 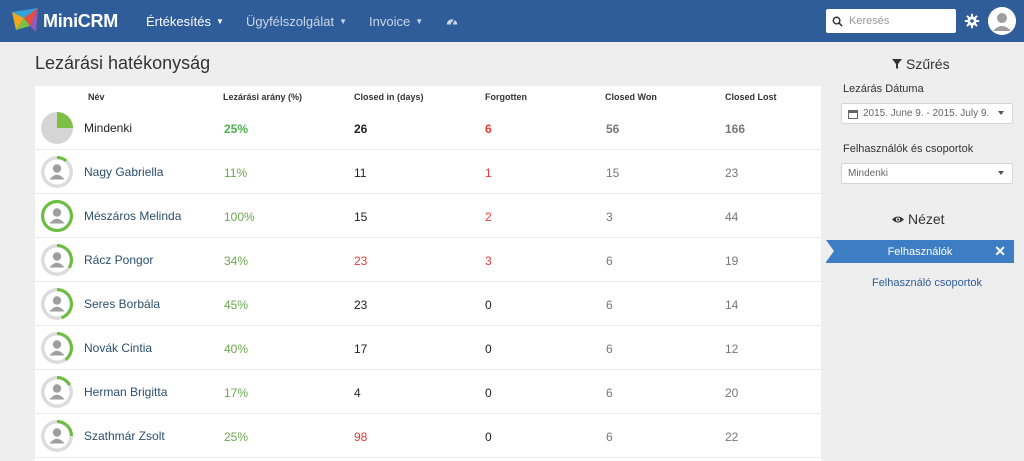 What do you see at coordinates (732, 261) in the screenshot?
I see `row-closed-lost: 19` at bounding box center [732, 261].